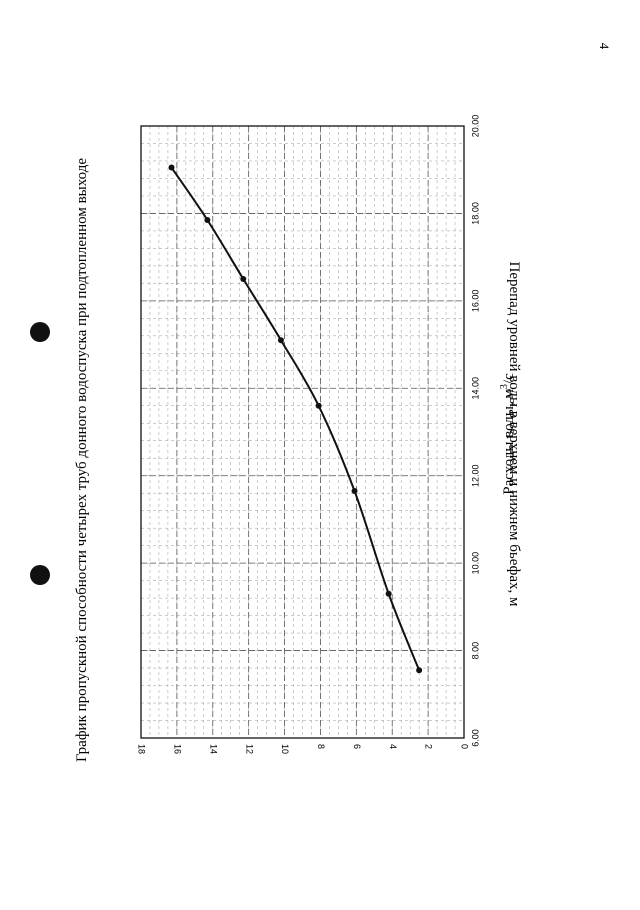  I want to click on y-tick-label: 0, so click(465, 746).